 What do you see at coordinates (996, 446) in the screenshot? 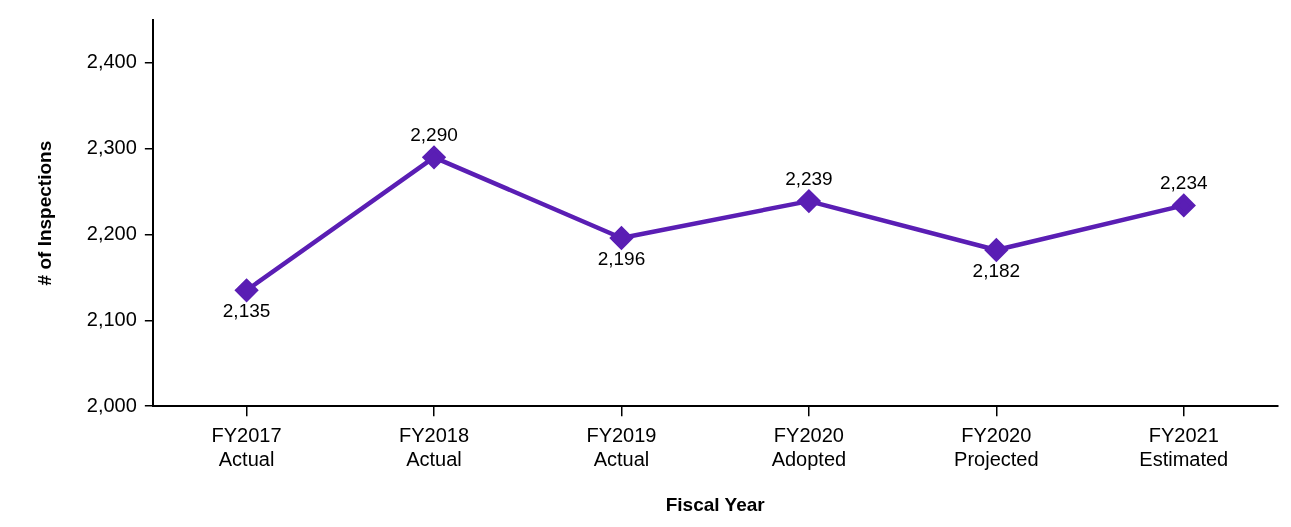
I see `x-tick-label: FY2020 Projected` at bounding box center [996, 446].